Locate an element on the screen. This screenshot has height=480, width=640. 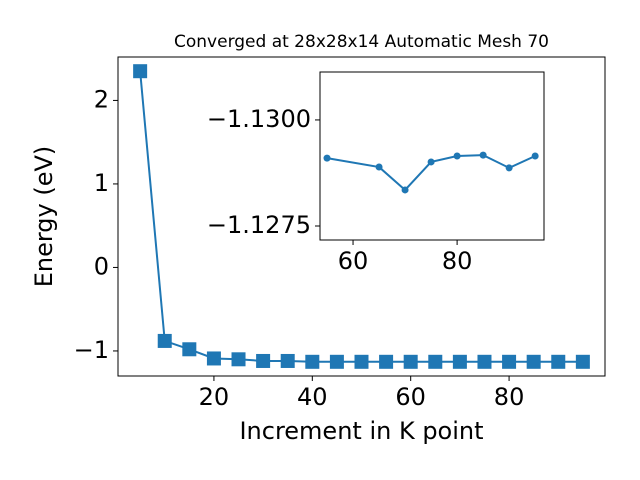
x-tick-label: 40 is located at coordinates (312, 397).